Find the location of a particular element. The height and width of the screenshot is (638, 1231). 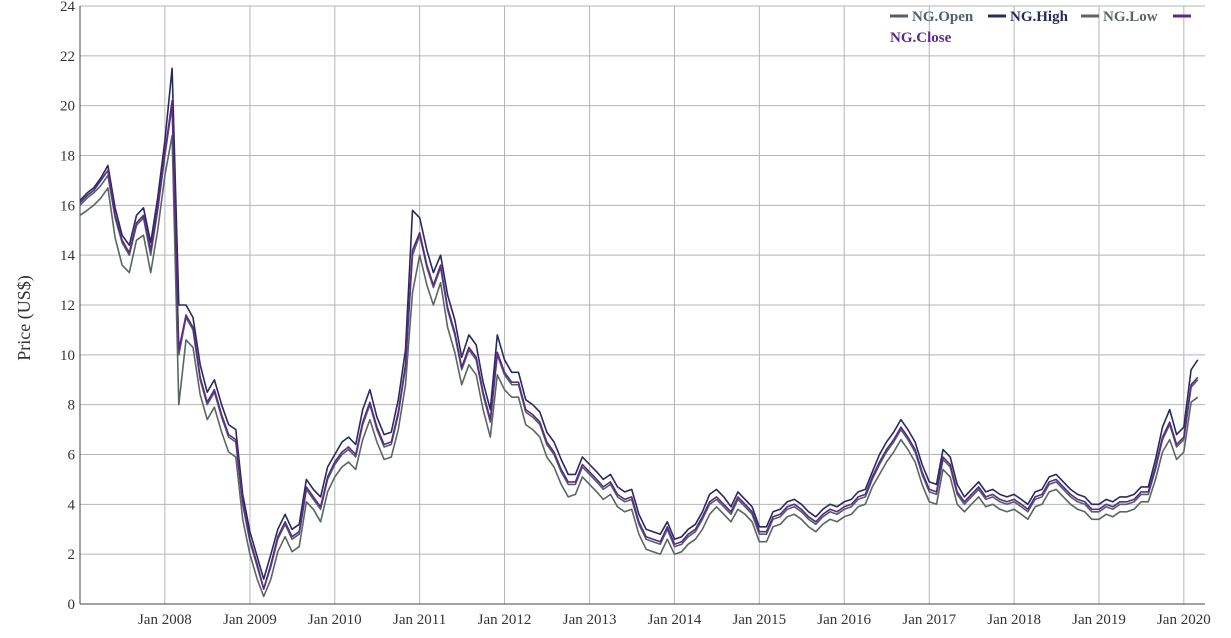

y-axis-title: Price (US$) is located at coordinates (24, 317).